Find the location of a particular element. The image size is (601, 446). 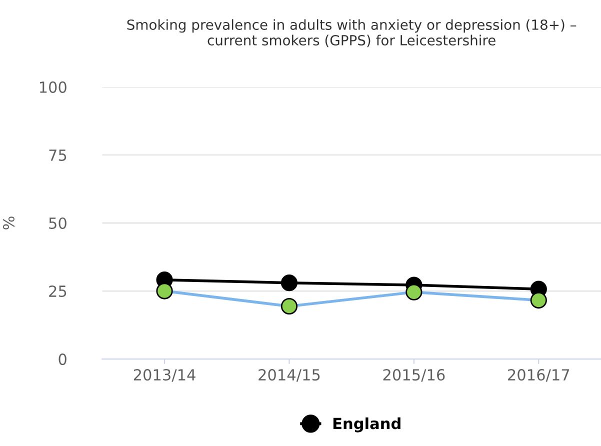

x-tick-label: 2013/14 is located at coordinates (165, 375).